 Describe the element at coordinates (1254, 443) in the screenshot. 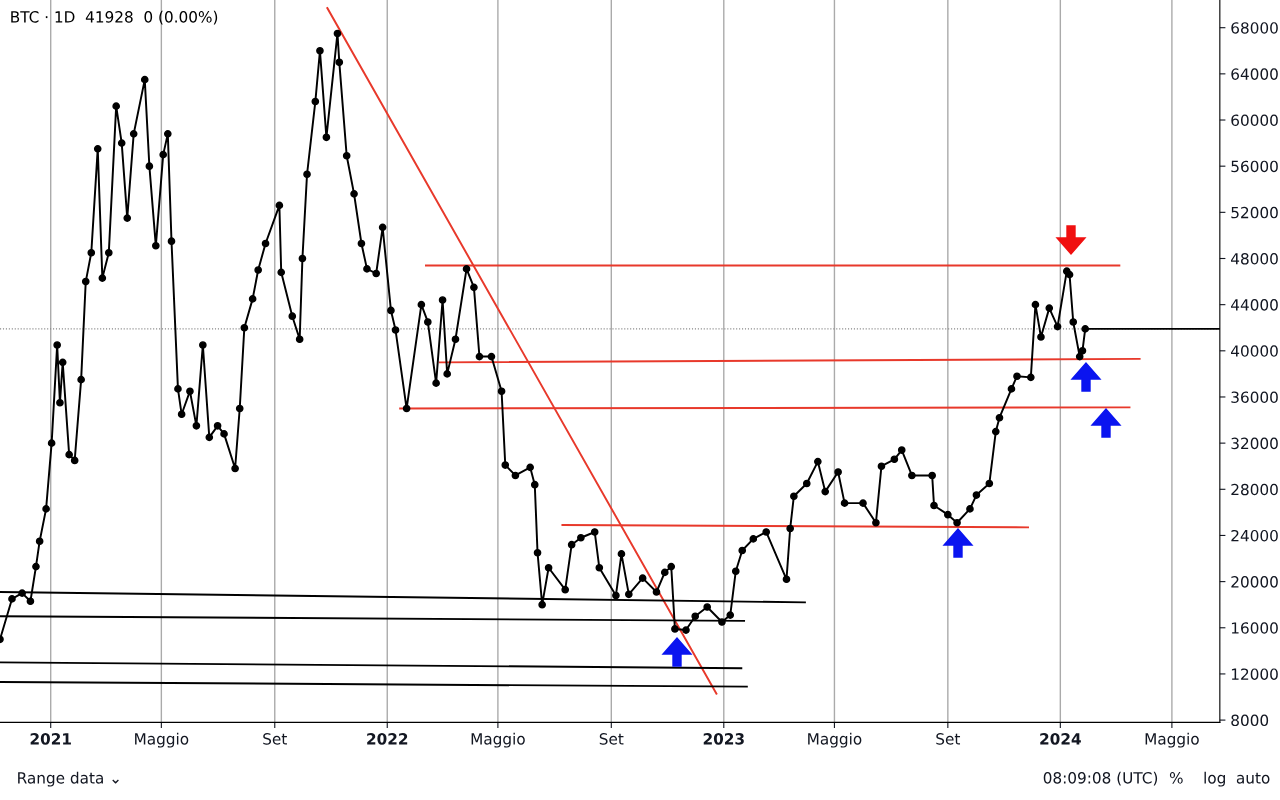

I see `y-tick-label: 32000` at that location.